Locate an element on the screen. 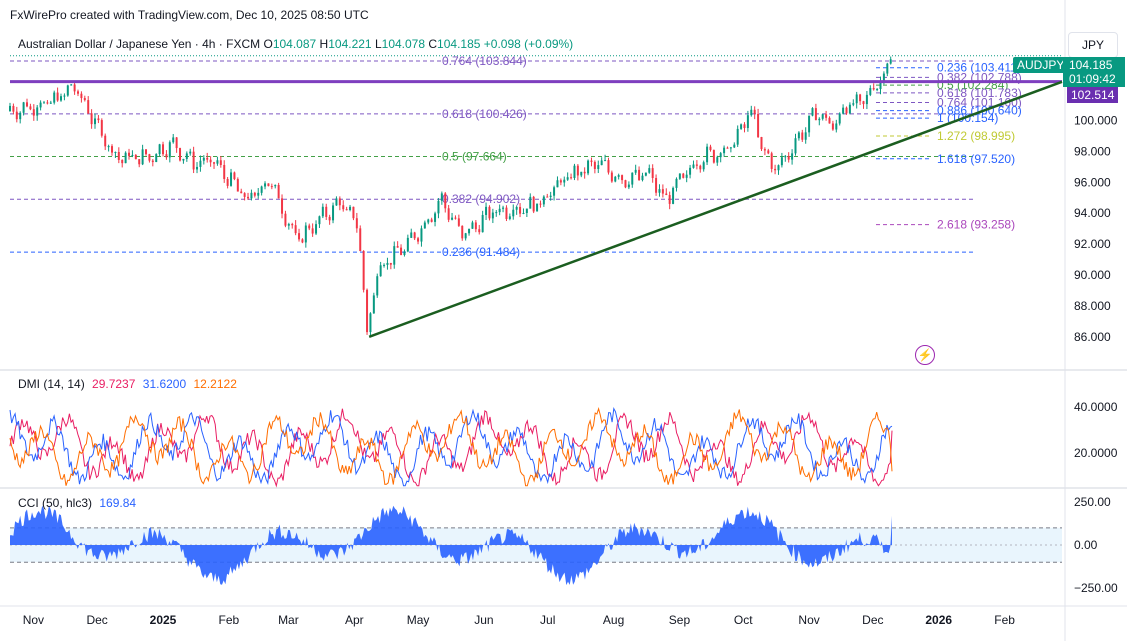  cci-label: CCI (50, hlc3) is located at coordinates (55, 503).